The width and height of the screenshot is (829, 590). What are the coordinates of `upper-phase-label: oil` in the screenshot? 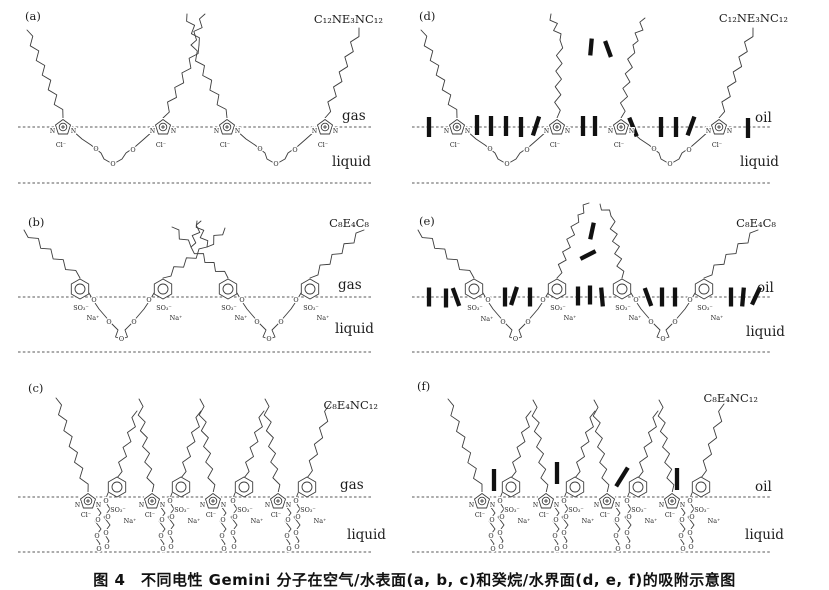 It's located at (763, 487).